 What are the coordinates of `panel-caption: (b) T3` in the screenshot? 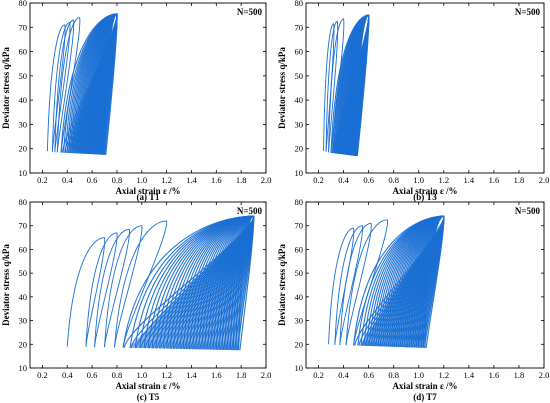 It's located at (425, 197).